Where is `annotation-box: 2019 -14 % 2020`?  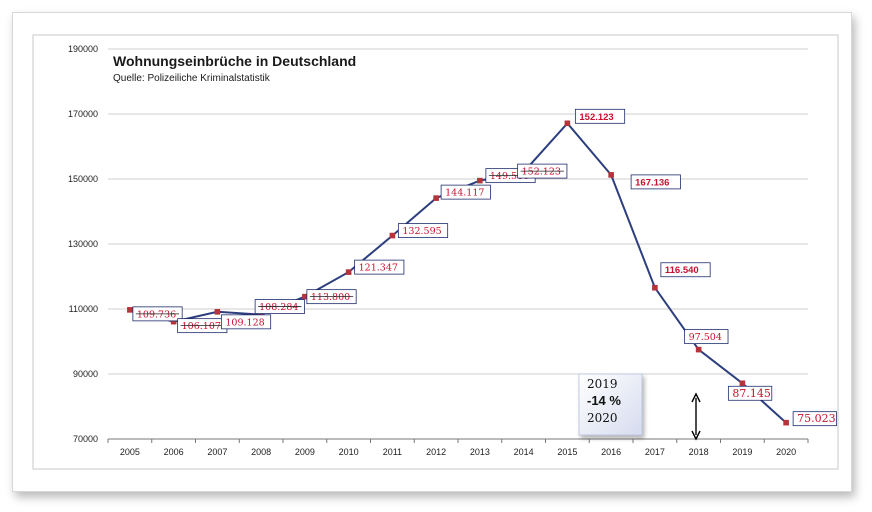 annotation-box: 2019 -14 % 2020 is located at coordinates (610, 404).